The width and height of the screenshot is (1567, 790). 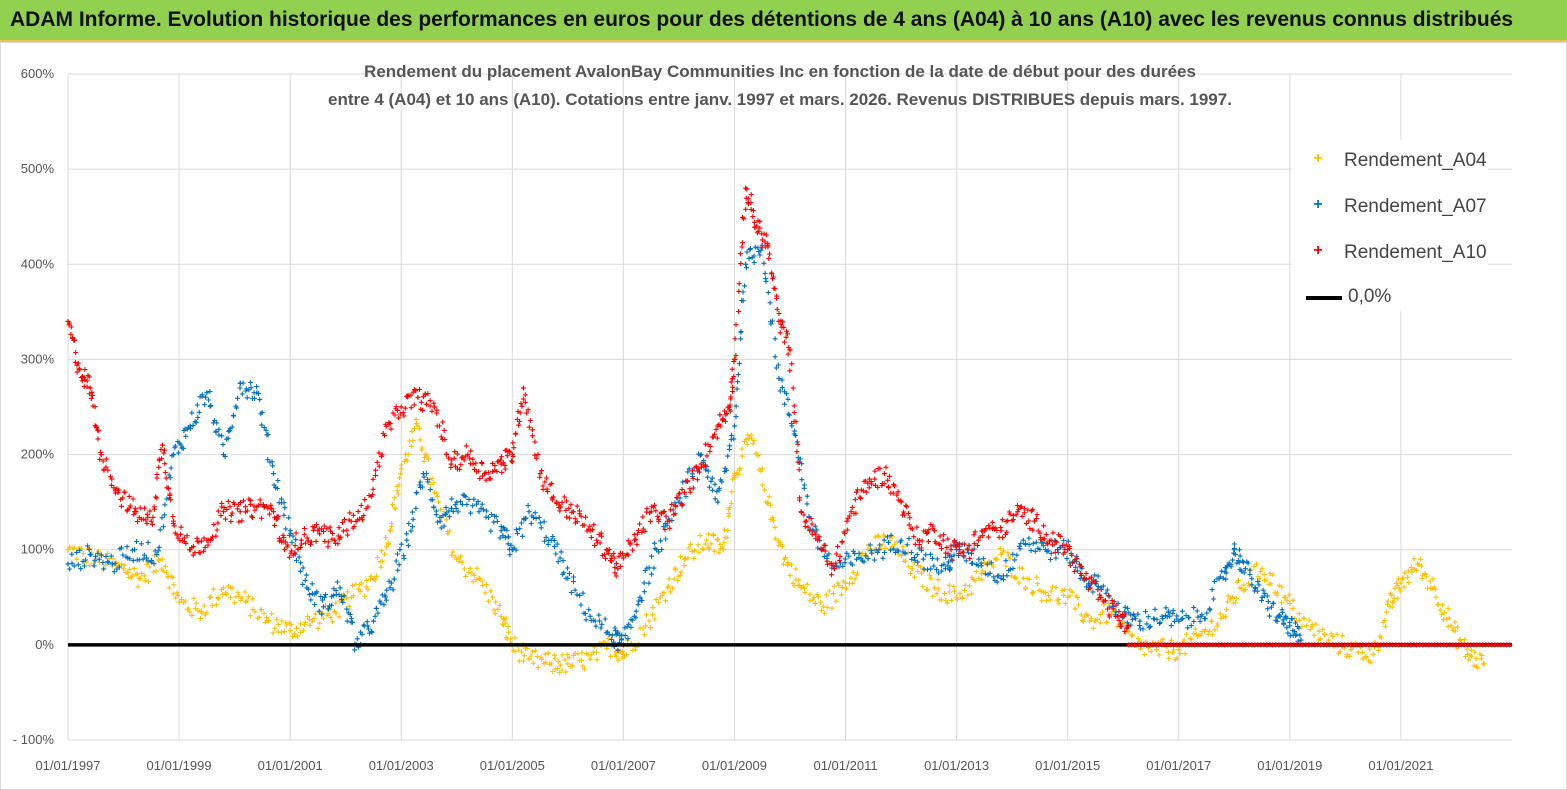 What do you see at coordinates (1318, 158) in the screenshot?
I see `plus-marker-icon: +` at bounding box center [1318, 158].